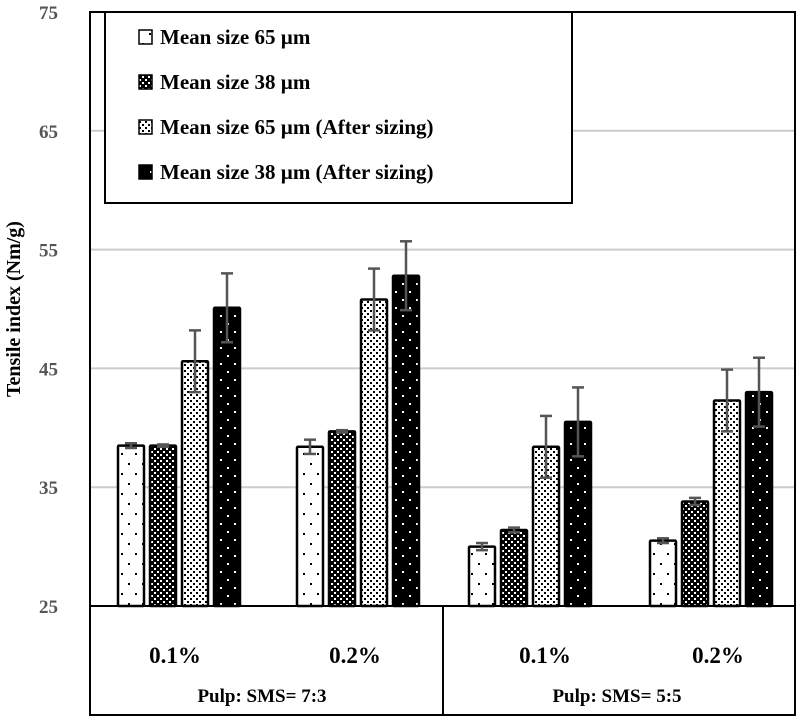  I want to click on y-tick-label: 65, so click(48, 132).